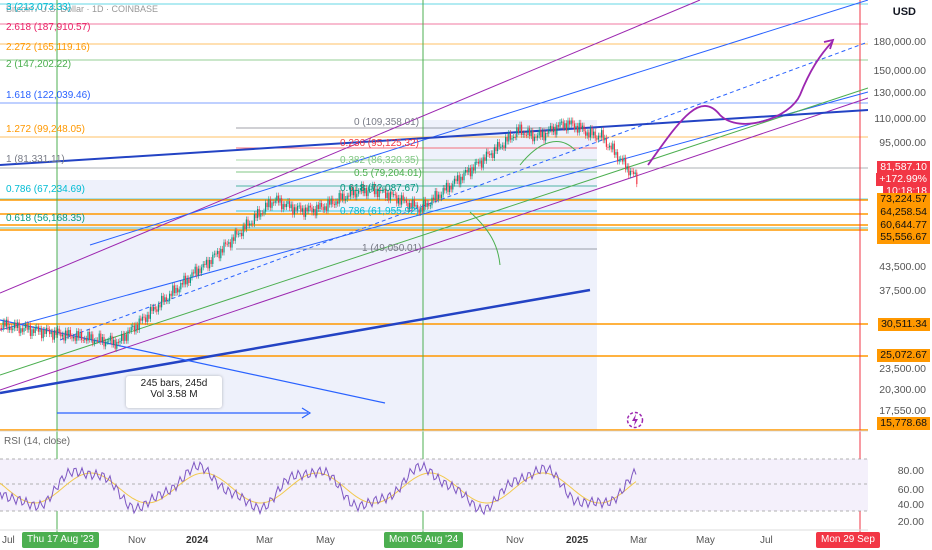 The height and width of the screenshot is (550, 932). What do you see at coordinates (424, 540) in the screenshot?
I see `date-marker-badge: Mon 05 Aug '24` at bounding box center [424, 540].